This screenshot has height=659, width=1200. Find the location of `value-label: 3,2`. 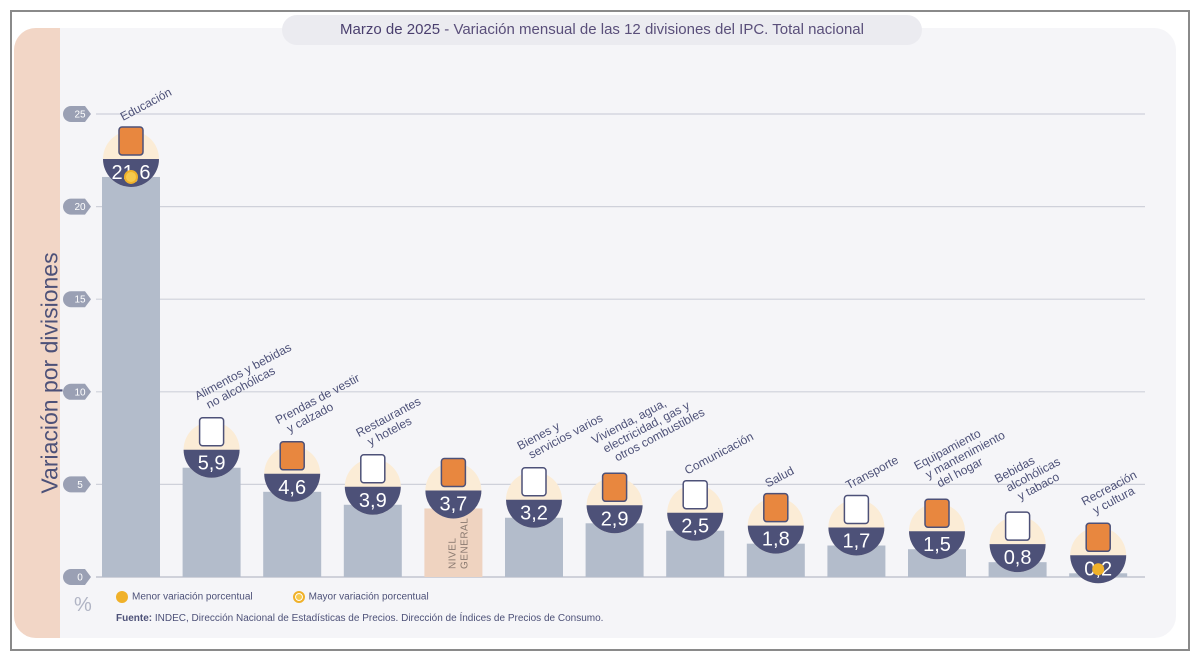

value-label: 3,2 is located at coordinates (534, 514).